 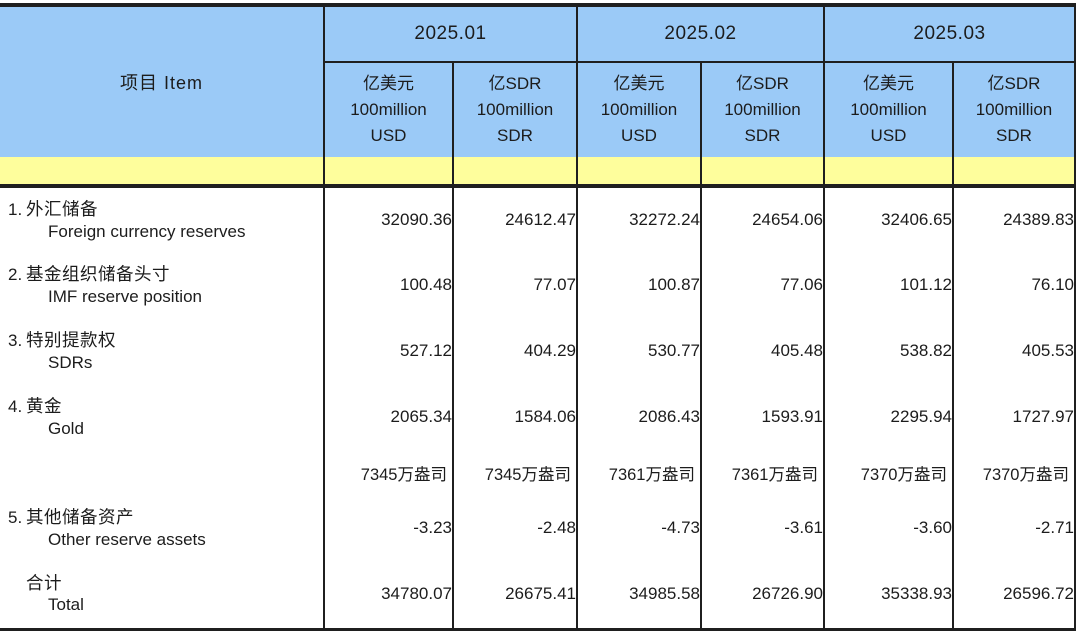 I want to click on value-cell: -3.61, so click(x=763, y=528).